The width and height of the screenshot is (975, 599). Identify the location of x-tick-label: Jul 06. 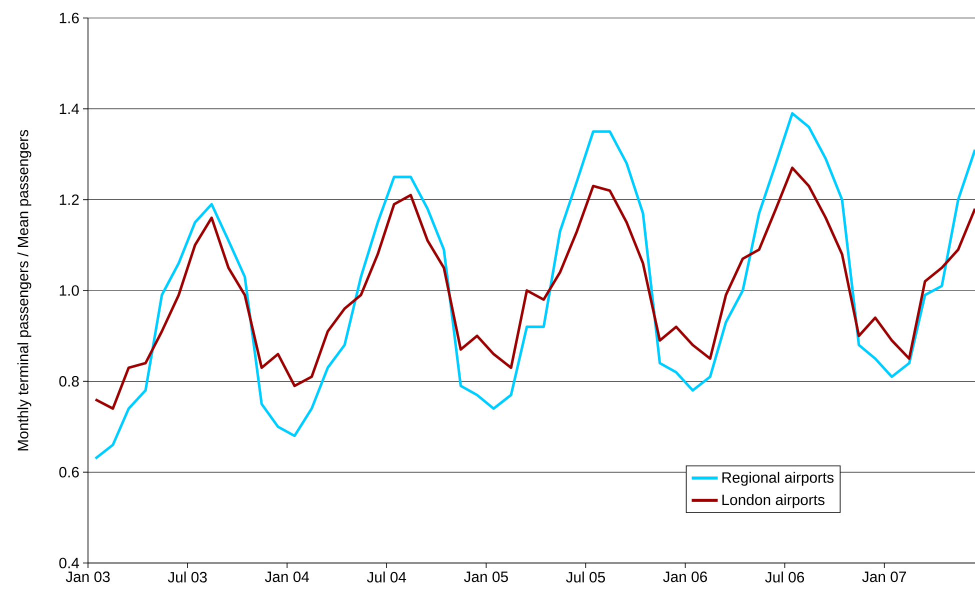
(784, 577).